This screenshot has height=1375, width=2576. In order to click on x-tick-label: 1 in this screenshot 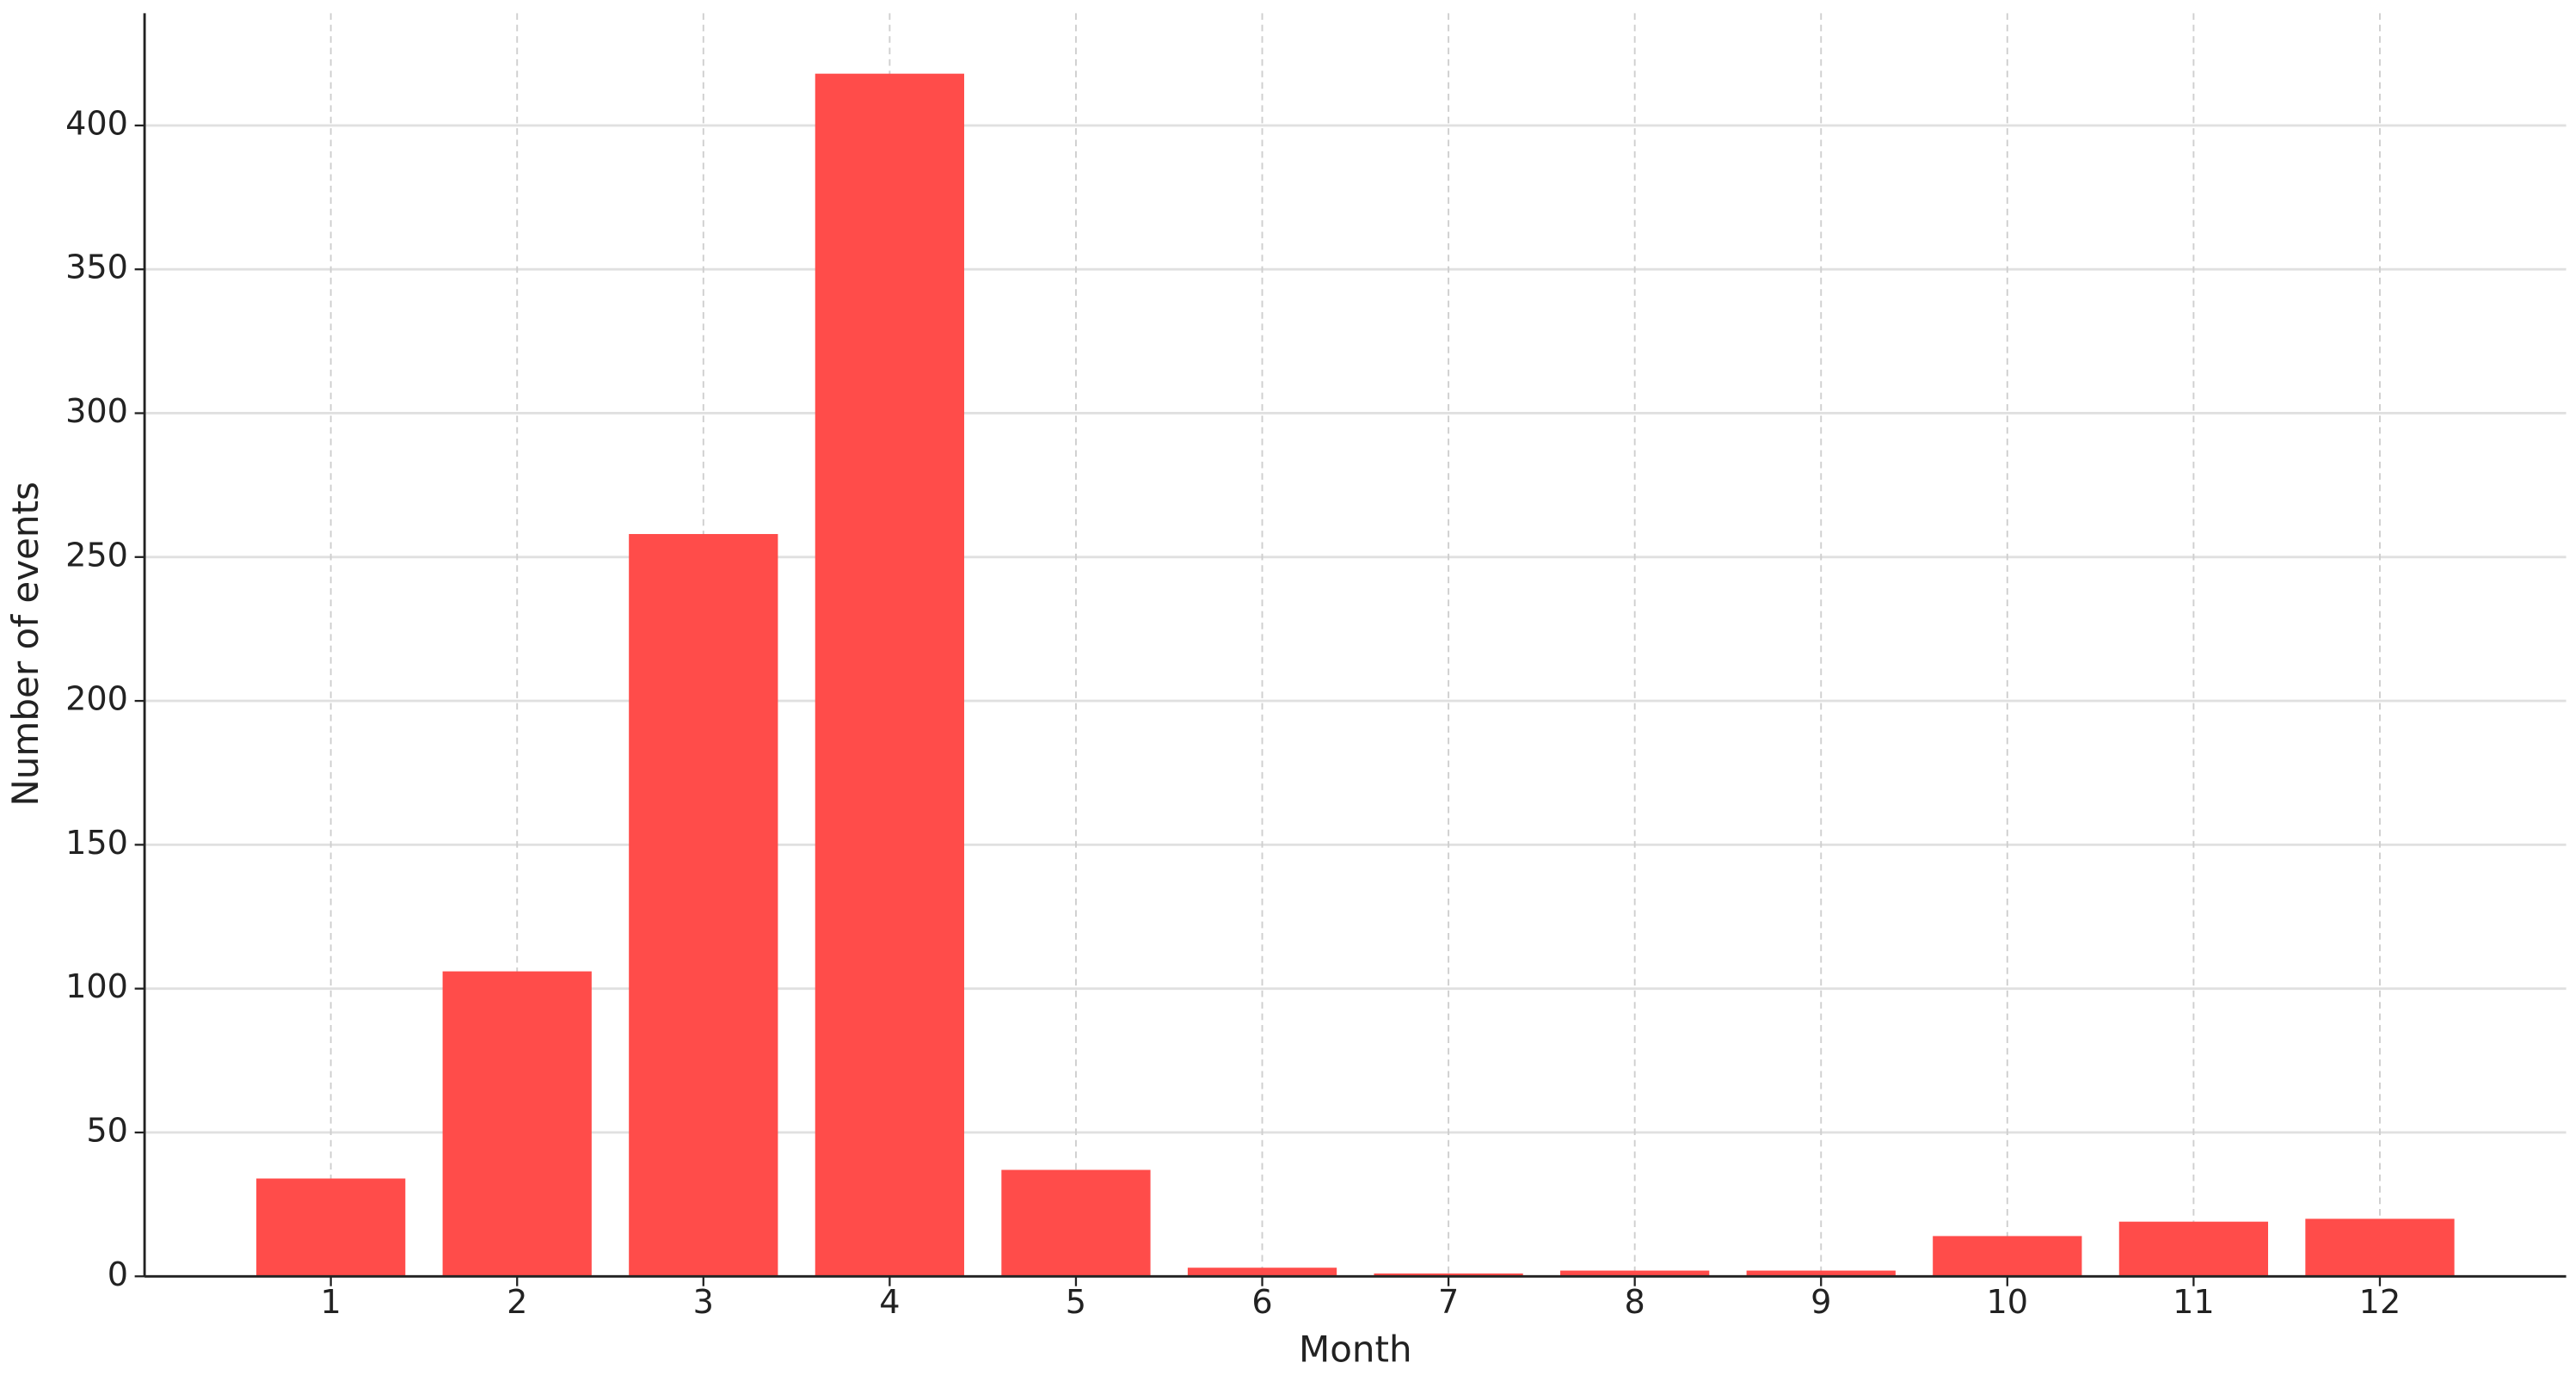, I will do `click(331, 1303)`.